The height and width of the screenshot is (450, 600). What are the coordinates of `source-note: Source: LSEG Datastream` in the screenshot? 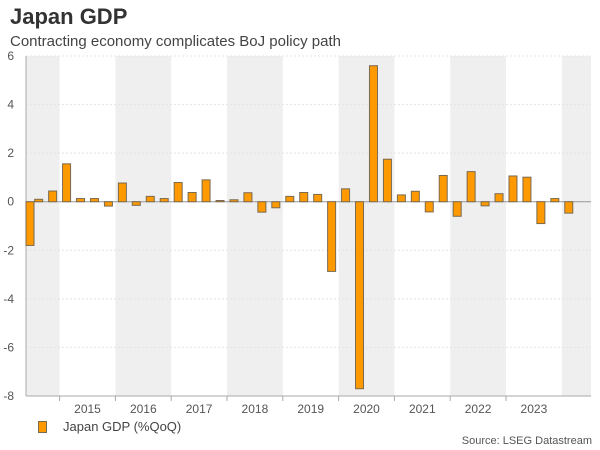 It's located at (526, 441).